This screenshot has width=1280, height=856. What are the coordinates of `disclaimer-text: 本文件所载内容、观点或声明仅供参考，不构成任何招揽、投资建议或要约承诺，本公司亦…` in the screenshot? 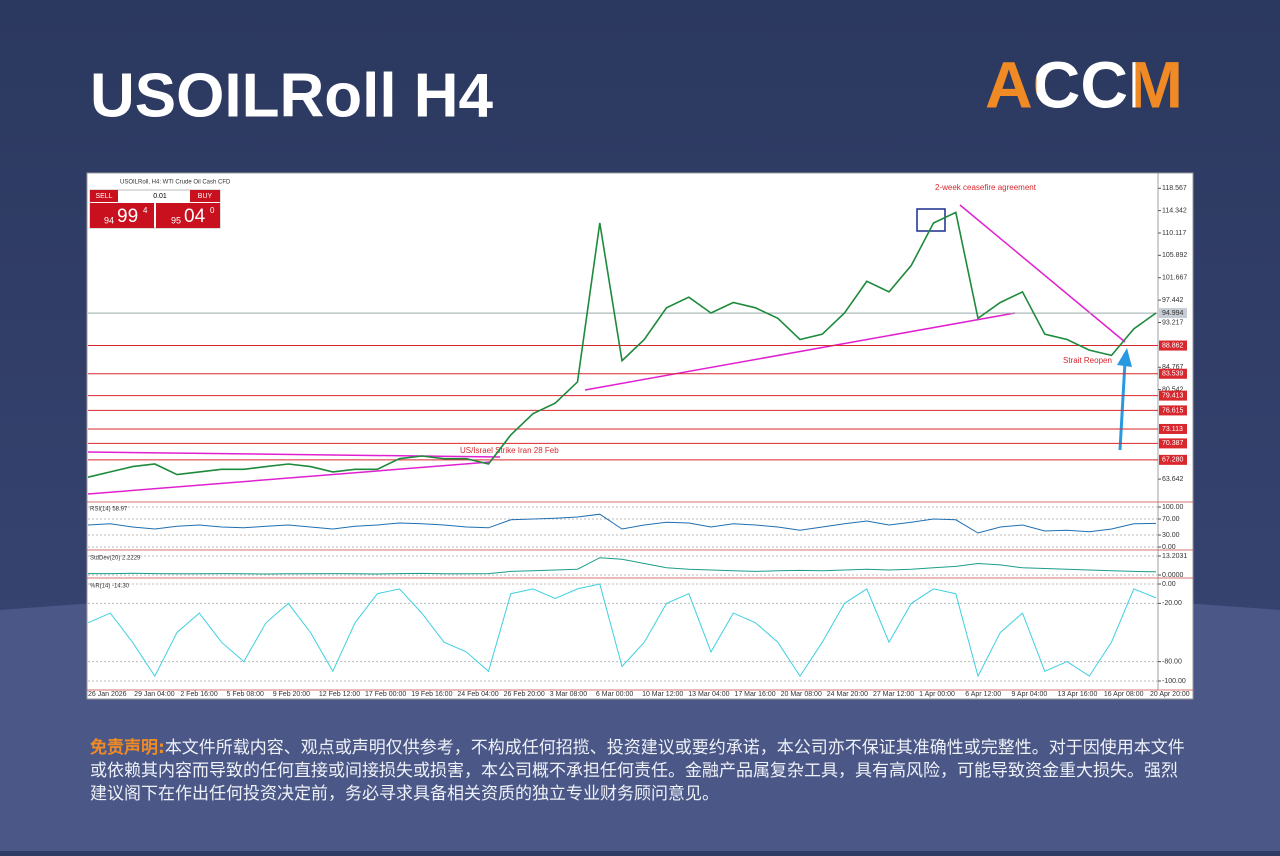 It's located at (637, 771).